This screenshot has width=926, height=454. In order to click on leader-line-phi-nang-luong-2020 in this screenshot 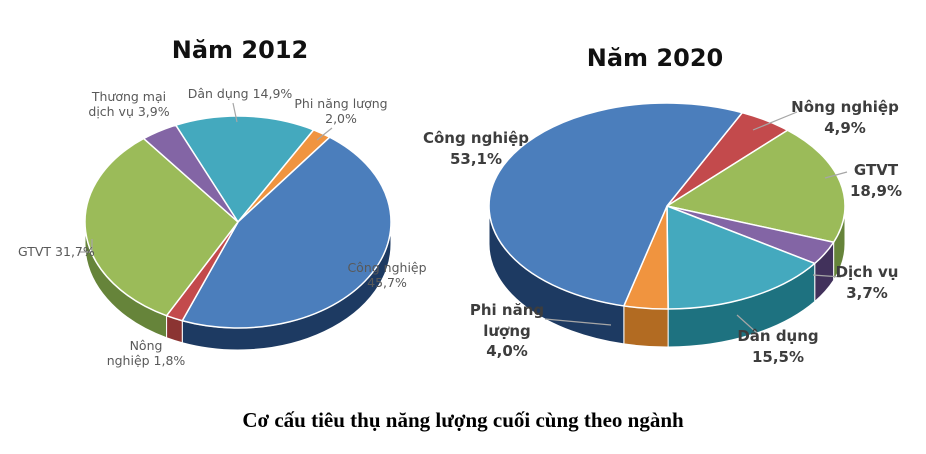, I will do `click(578, 322)`.